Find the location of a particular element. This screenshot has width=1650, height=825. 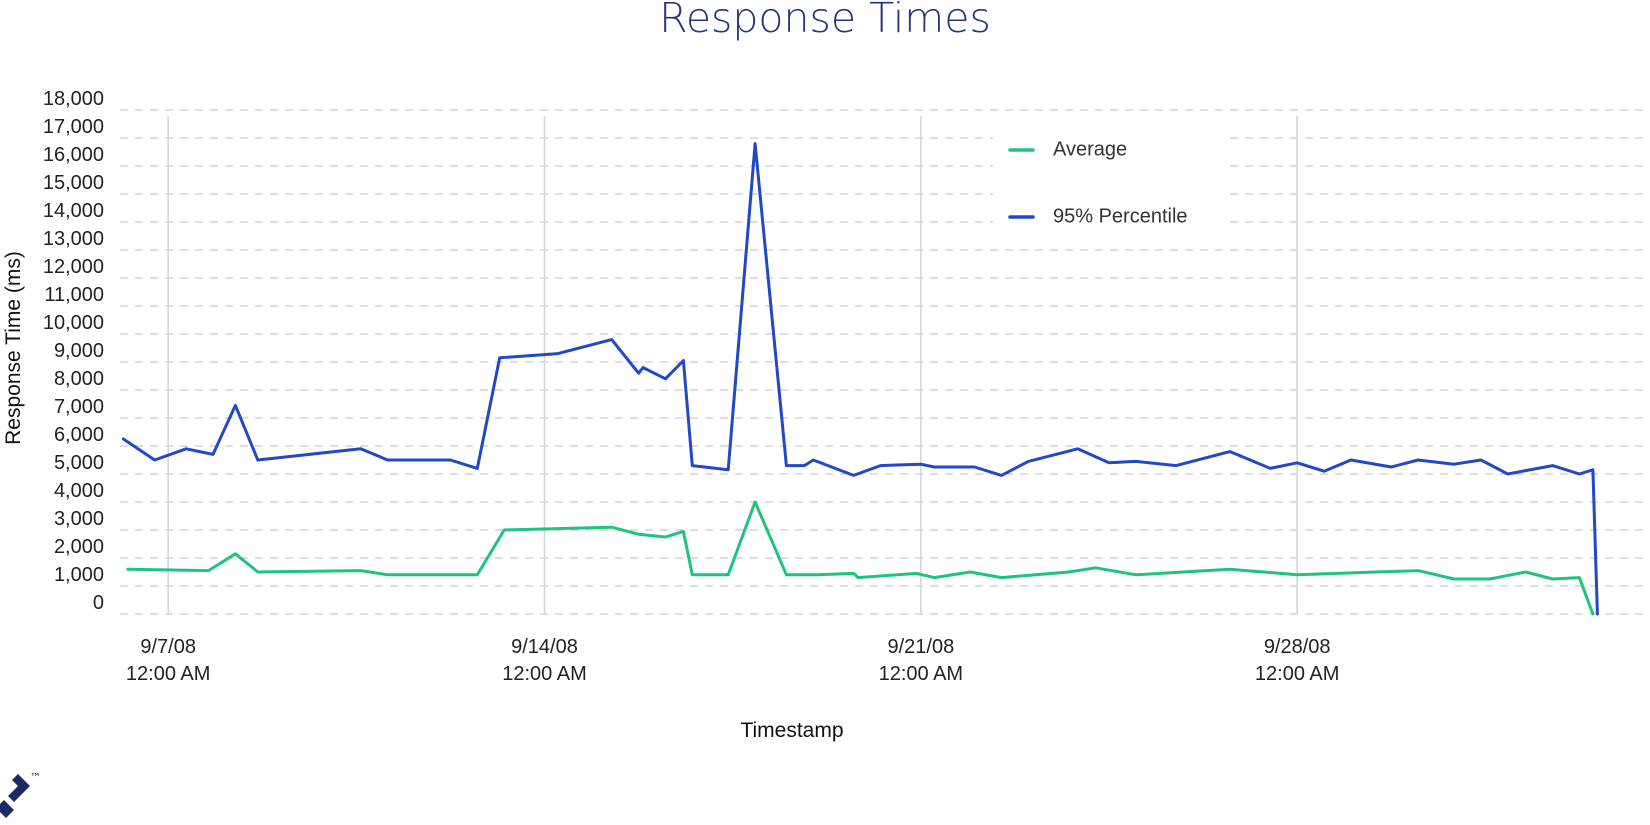

y-tick-label: 9,000 is located at coordinates (79, 351).